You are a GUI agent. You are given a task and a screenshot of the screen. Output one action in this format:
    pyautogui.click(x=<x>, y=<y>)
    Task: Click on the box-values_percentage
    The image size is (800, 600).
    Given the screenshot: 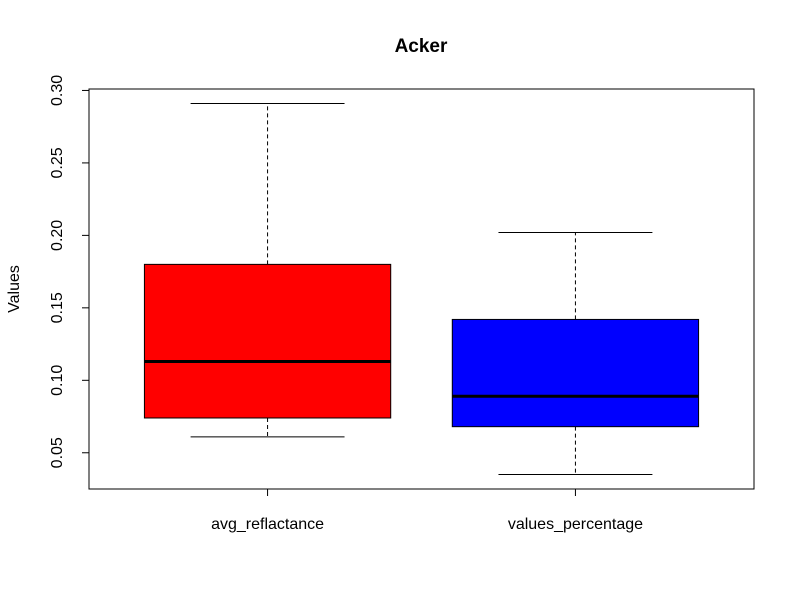 What is the action you would take?
    pyautogui.click(x=575, y=353)
    